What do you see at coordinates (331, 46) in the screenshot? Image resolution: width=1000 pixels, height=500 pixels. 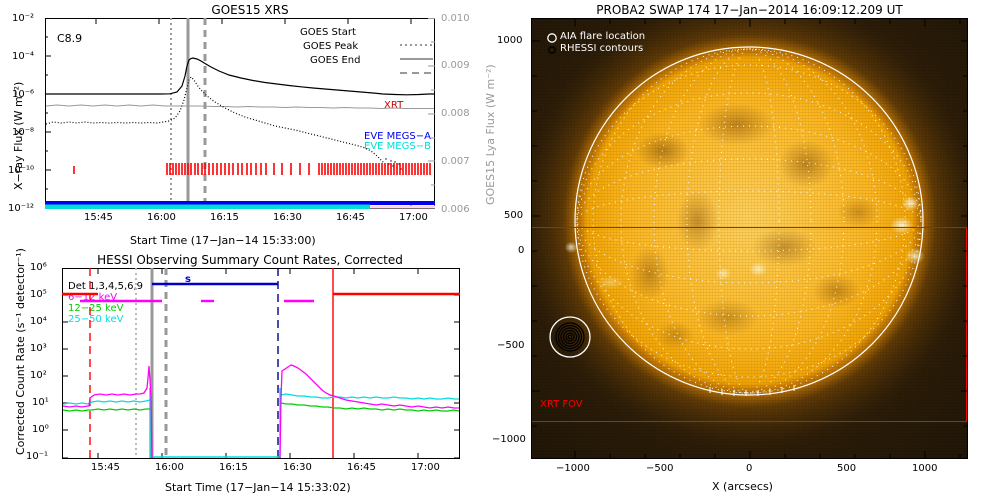 I see `goes-legend-label-1: GOES Peak` at bounding box center [331, 46].